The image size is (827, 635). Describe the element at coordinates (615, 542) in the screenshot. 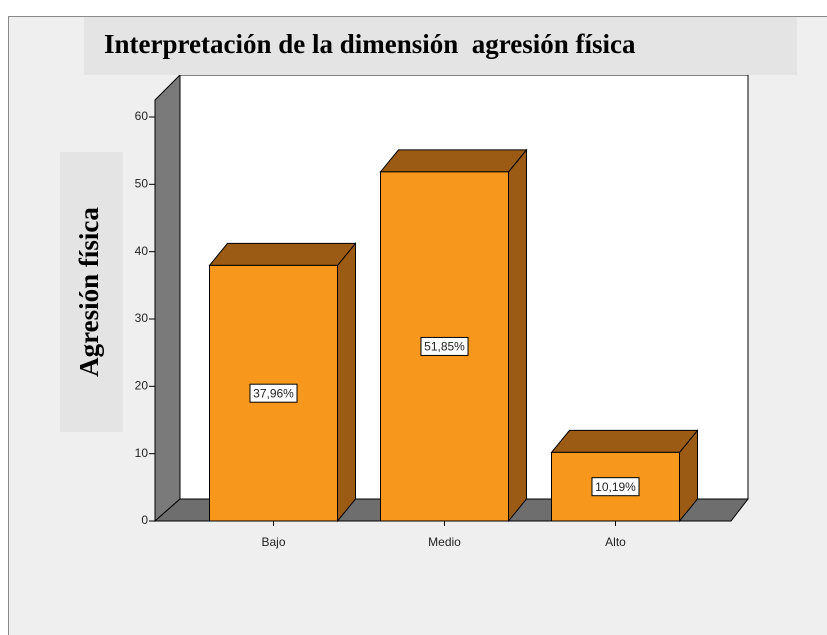

I see `x-tick-label: Alto` at that location.